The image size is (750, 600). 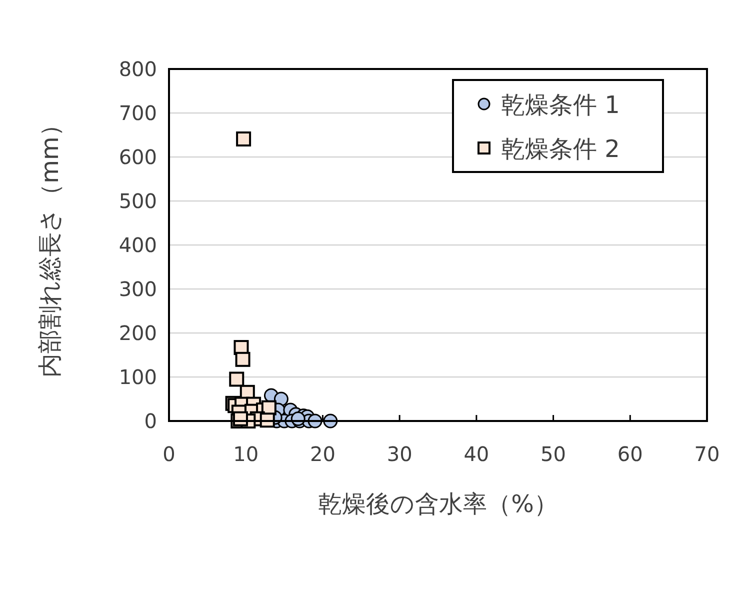 I want to click on x-tick-label: 50, so click(x=553, y=454).